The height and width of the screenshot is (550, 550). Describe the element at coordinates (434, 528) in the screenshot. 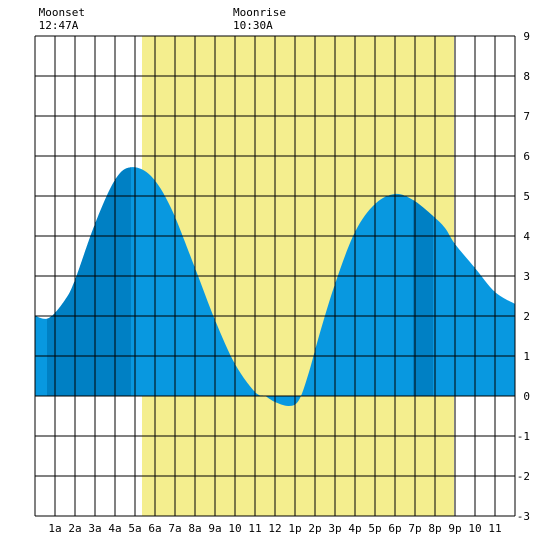

I see `x-tick-label: 8p` at that location.